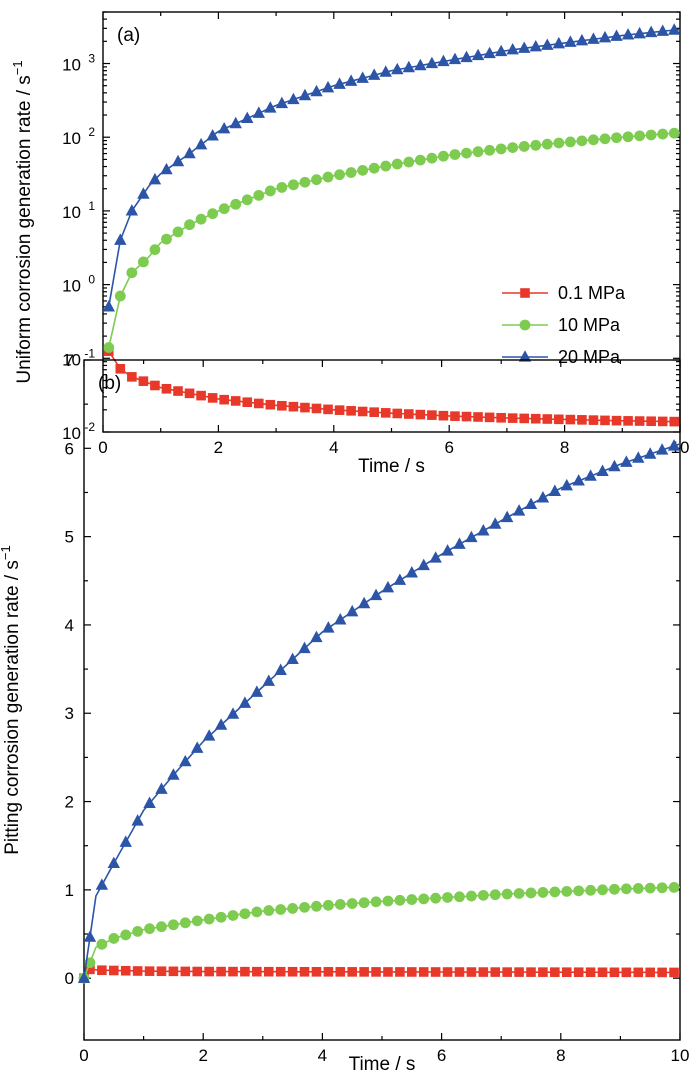  What do you see at coordinates (382, 932) in the screenshot?
I see `series-line` at bounding box center [382, 932].